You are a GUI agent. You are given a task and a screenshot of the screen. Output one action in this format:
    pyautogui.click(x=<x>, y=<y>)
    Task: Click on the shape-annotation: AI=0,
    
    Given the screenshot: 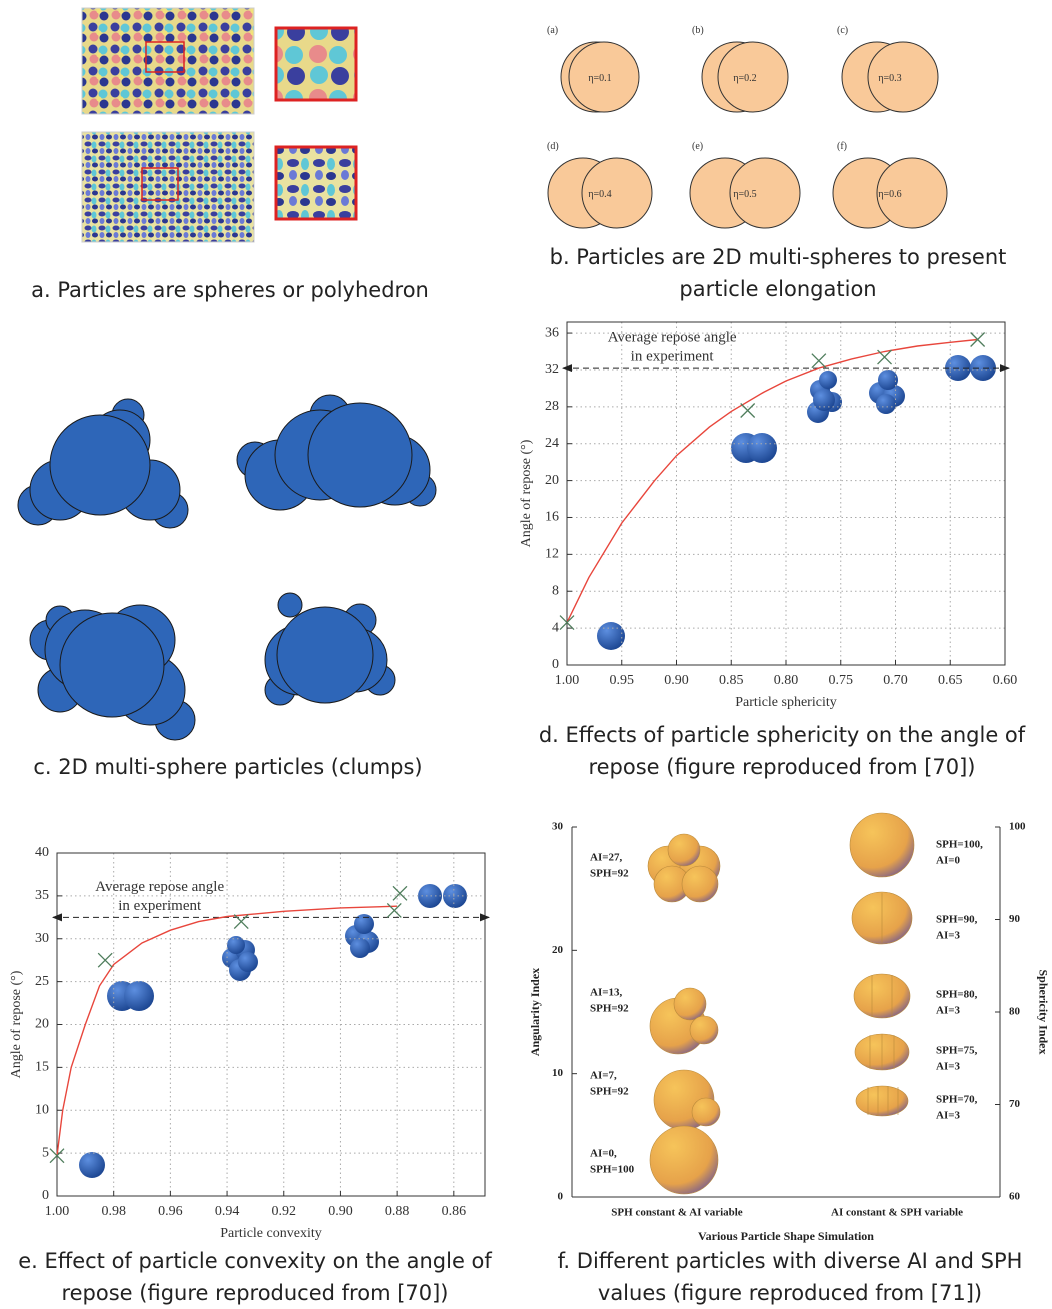 What is the action you would take?
    pyautogui.click(x=603, y=1154)
    